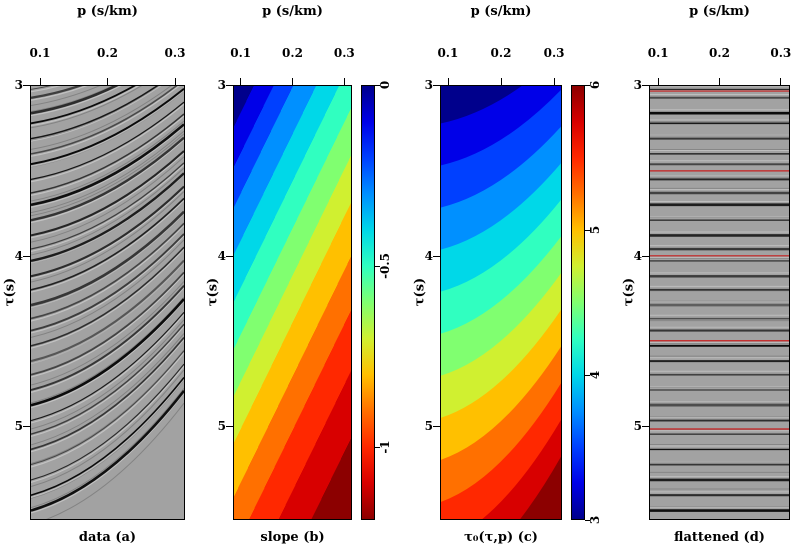 This screenshot has width=799, height=553. What do you see at coordinates (368, 302) in the screenshot?
I see `colorbar-b` at bounding box center [368, 302].